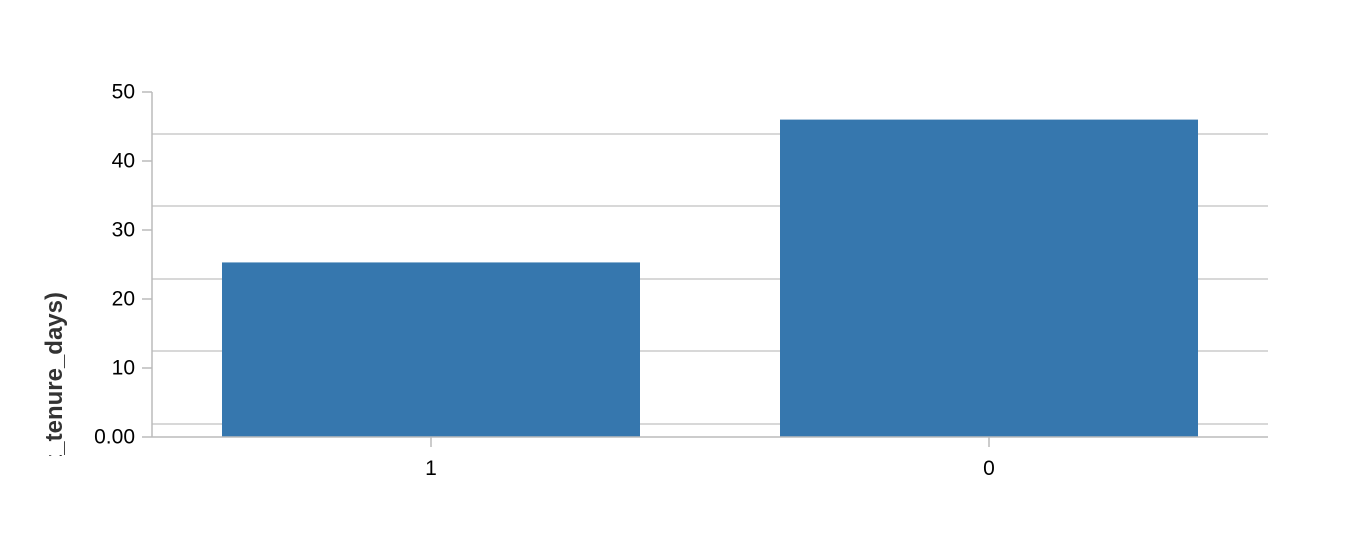 The height and width of the screenshot is (542, 1372). I want to click on y-tick-label: 20, so click(123, 299).